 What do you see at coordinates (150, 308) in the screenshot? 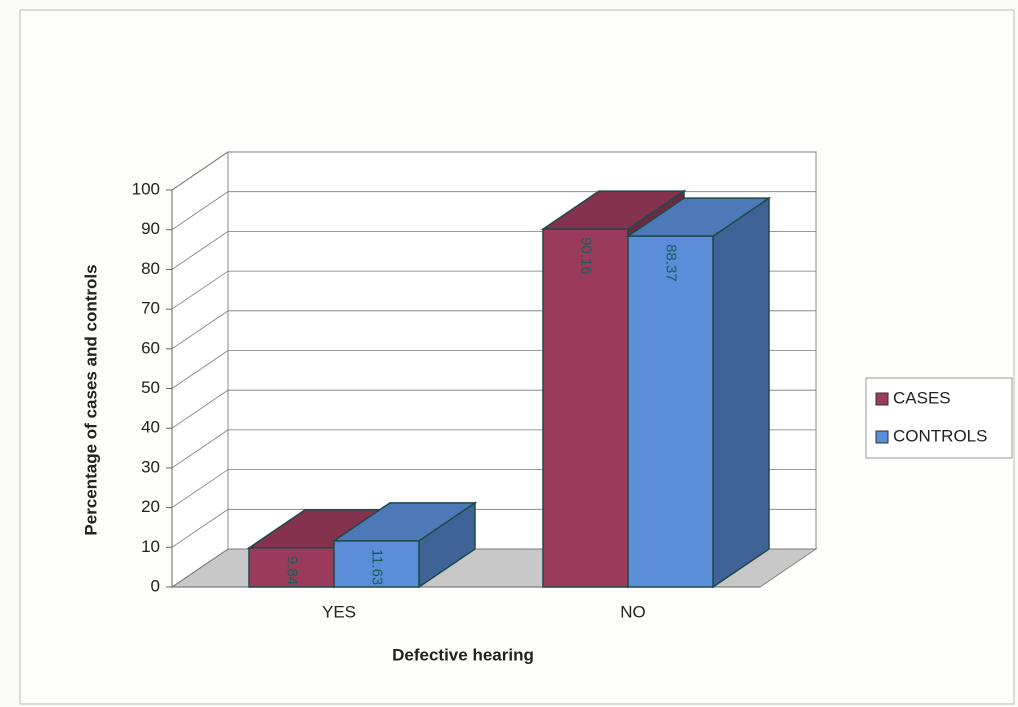
I see `y-tick-label: 70` at bounding box center [150, 308].